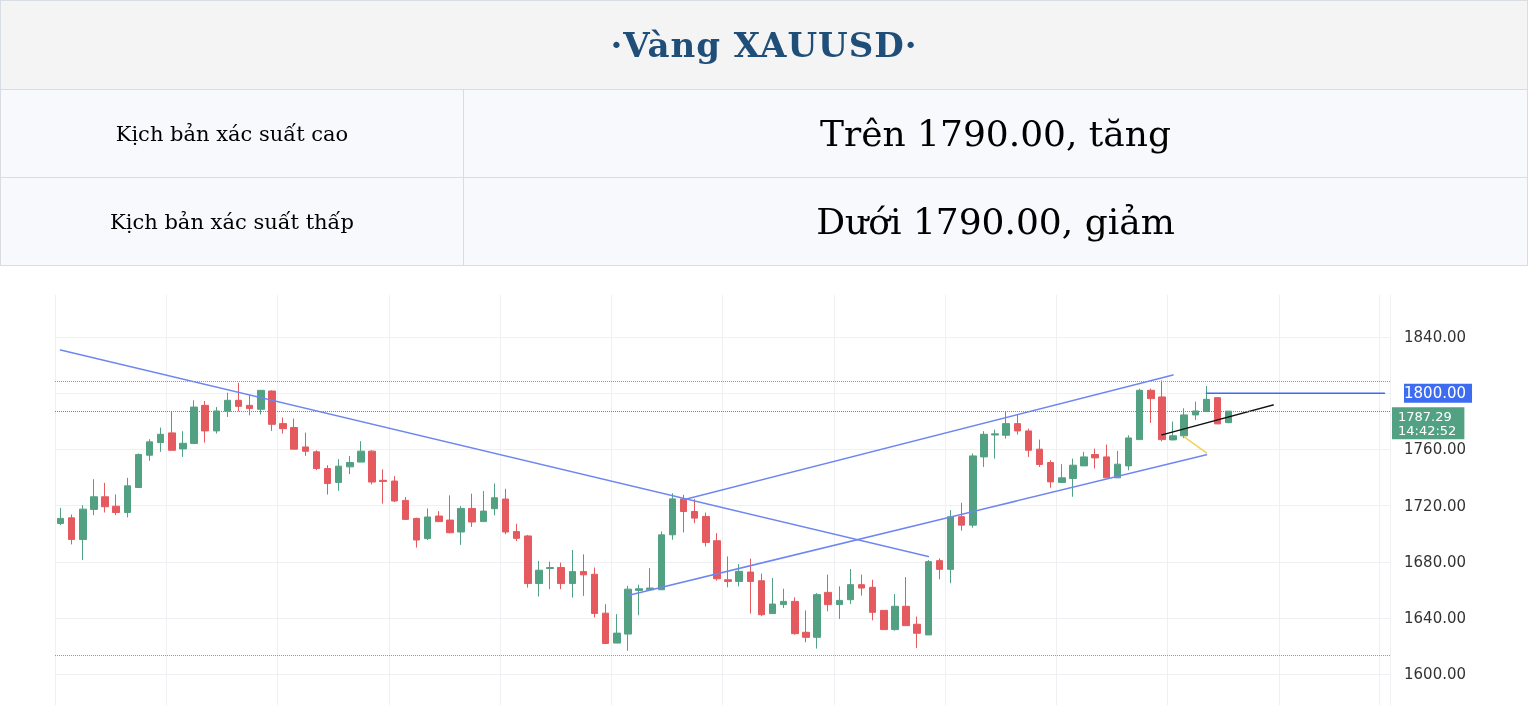 Image resolution: width=1528 pixels, height=722 pixels. What do you see at coordinates (1435, 674) in the screenshot?
I see `y-tick-label: 1600.00` at bounding box center [1435, 674].